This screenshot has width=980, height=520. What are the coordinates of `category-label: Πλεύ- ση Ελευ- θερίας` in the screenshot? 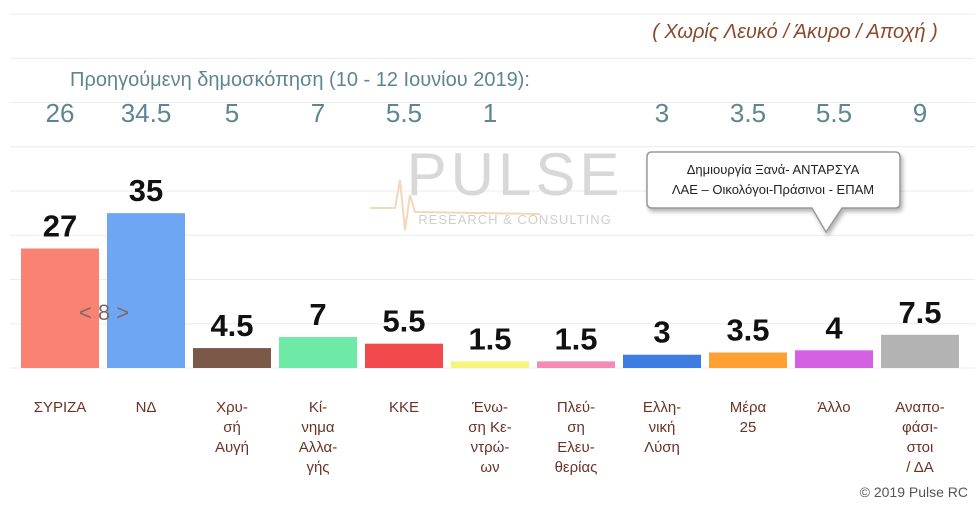 It's located at (576, 437).